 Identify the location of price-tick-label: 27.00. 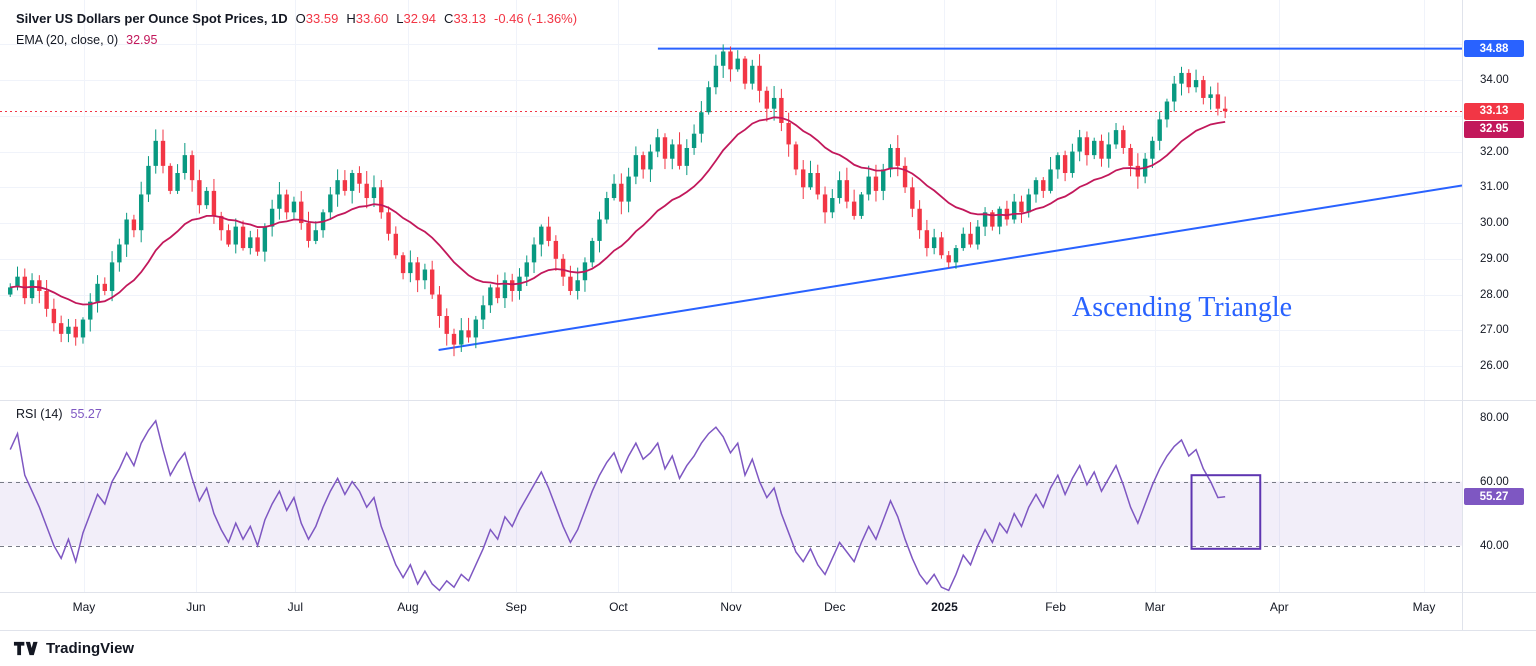
(1494, 330).